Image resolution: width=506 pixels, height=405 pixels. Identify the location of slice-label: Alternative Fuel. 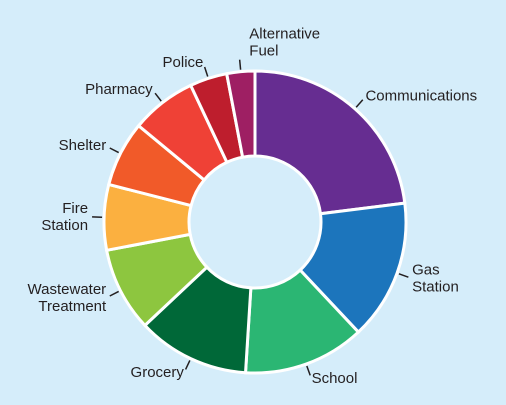
(284, 43).